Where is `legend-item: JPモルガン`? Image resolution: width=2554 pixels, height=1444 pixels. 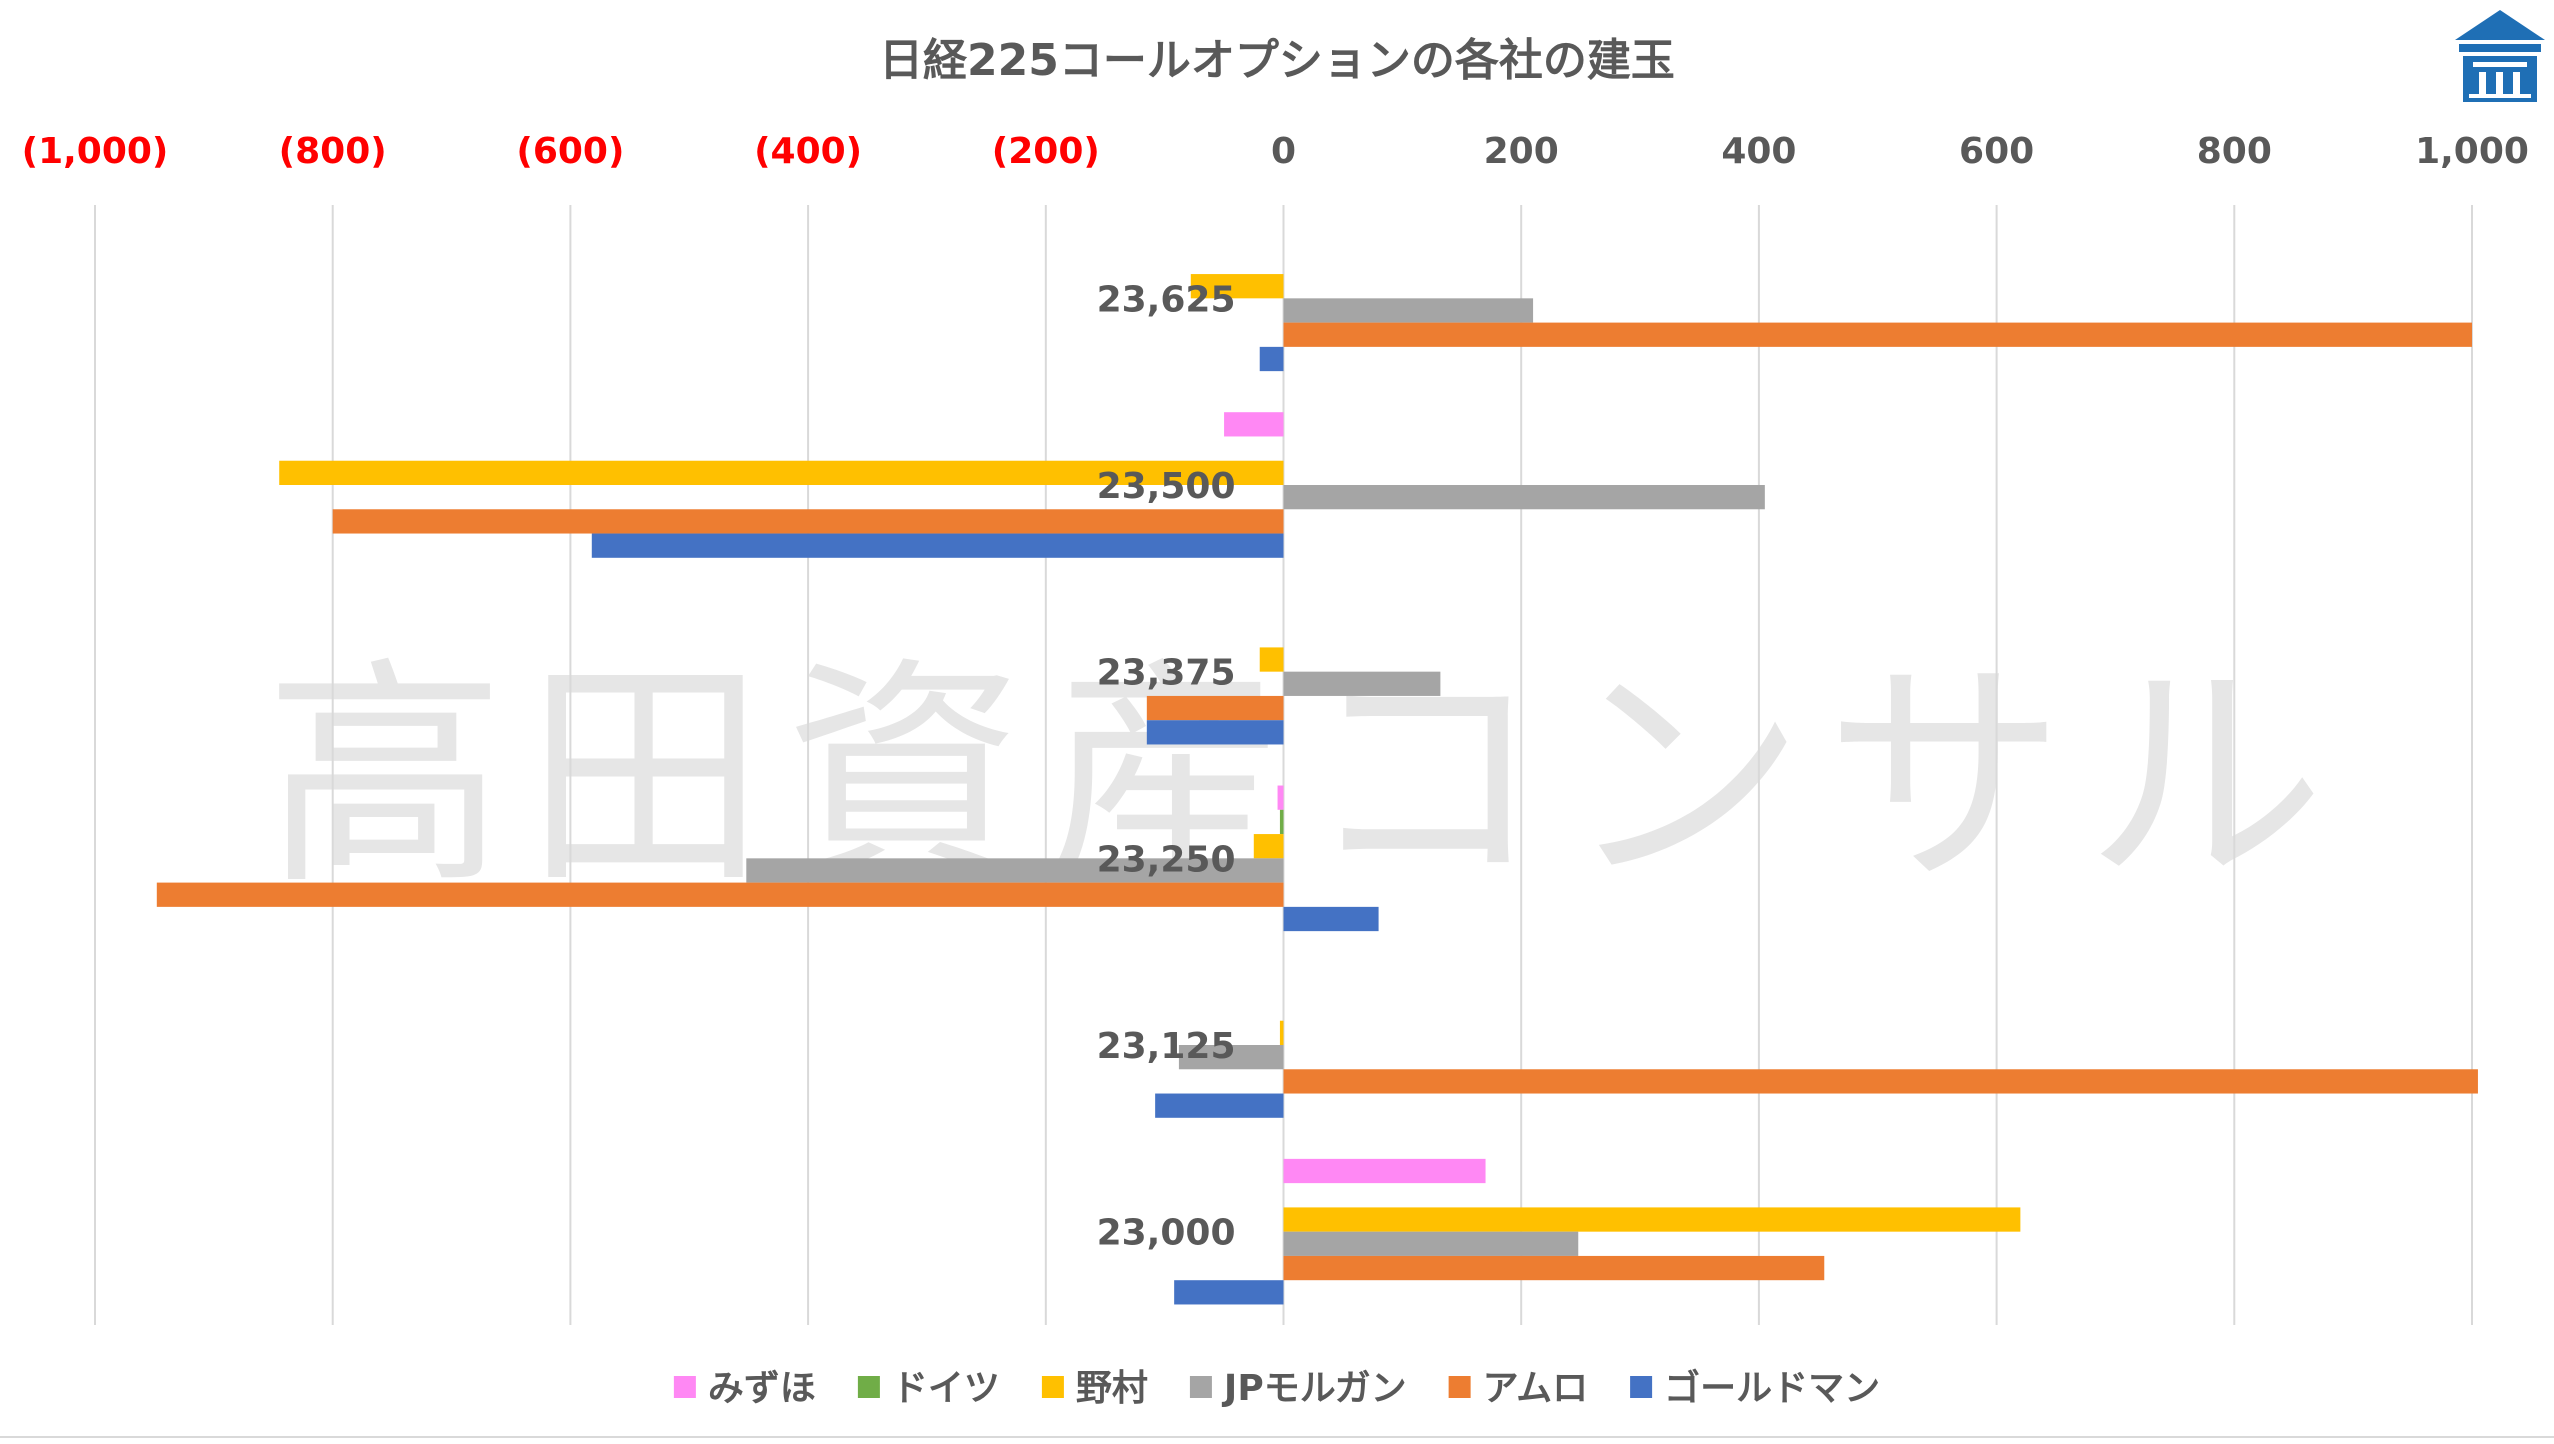
legend-item: JPモルガン is located at coordinates (1298, 1388).